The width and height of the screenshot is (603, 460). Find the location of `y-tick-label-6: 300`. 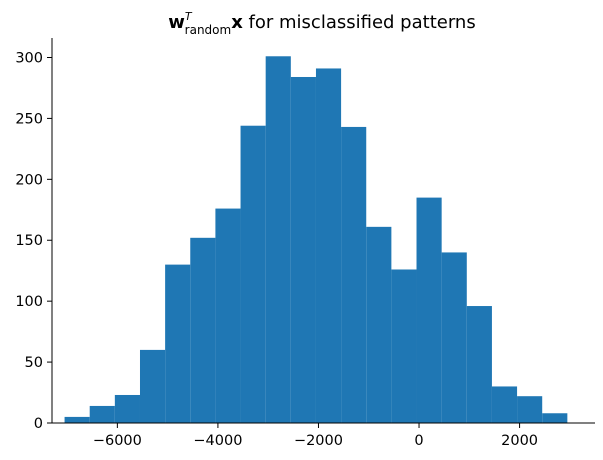

y-tick-label-6: 300 is located at coordinates (29, 58).